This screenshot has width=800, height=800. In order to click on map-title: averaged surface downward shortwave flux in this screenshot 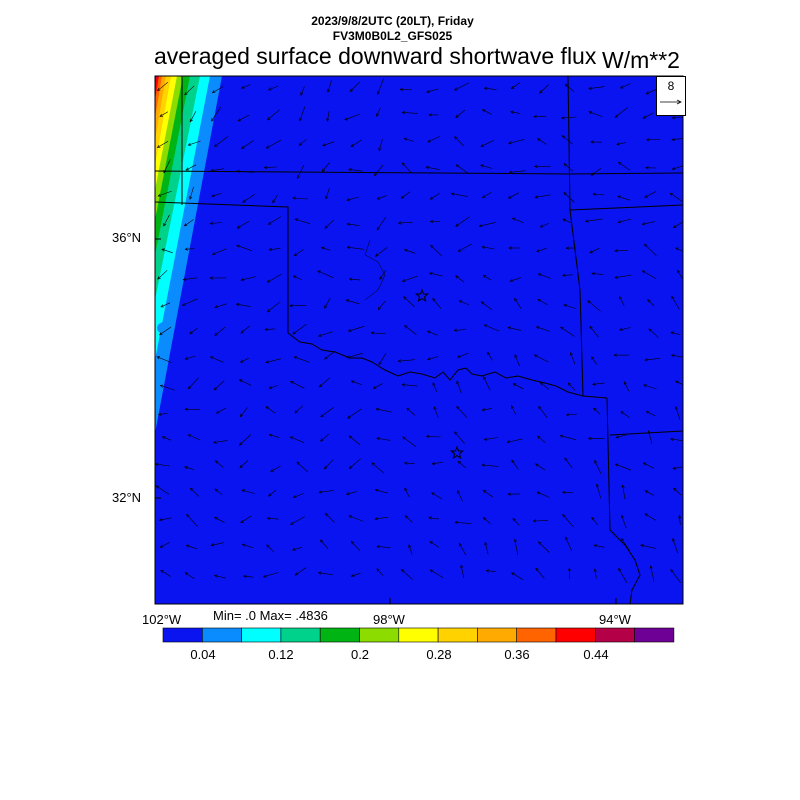, I will do `click(375, 56)`.